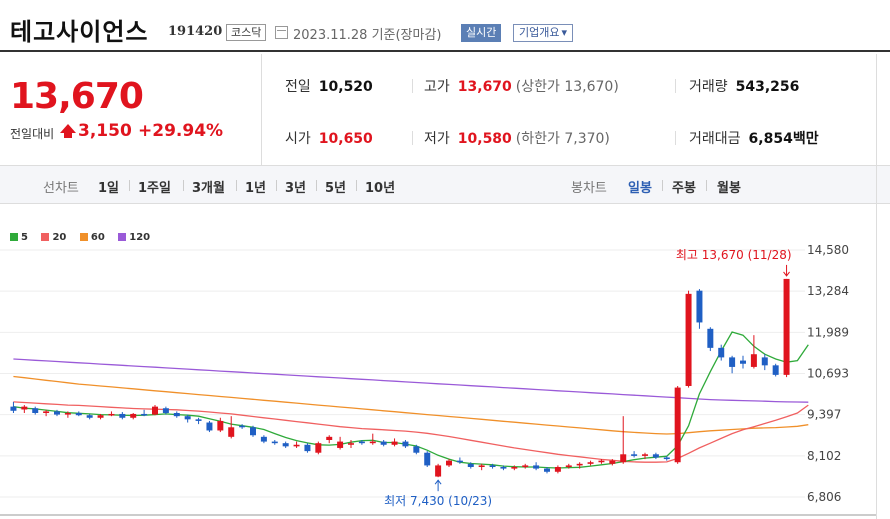 The width and height of the screenshot is (890, 519). What do you see at coordinates (715, 139) in the screenshot?
I see `amount-label: 거래대금` at bounding box center [715, 139].